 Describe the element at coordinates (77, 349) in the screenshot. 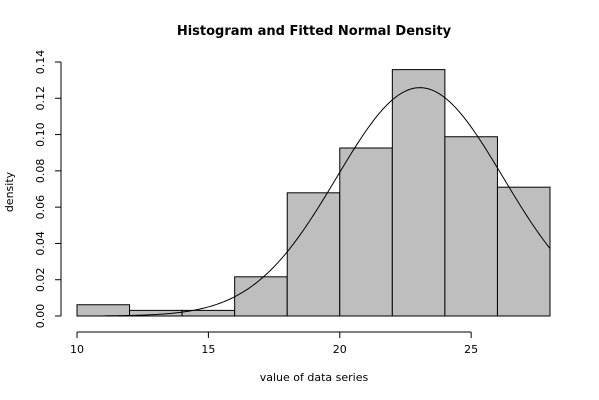

I see `x-tick-label: 10` at that location.